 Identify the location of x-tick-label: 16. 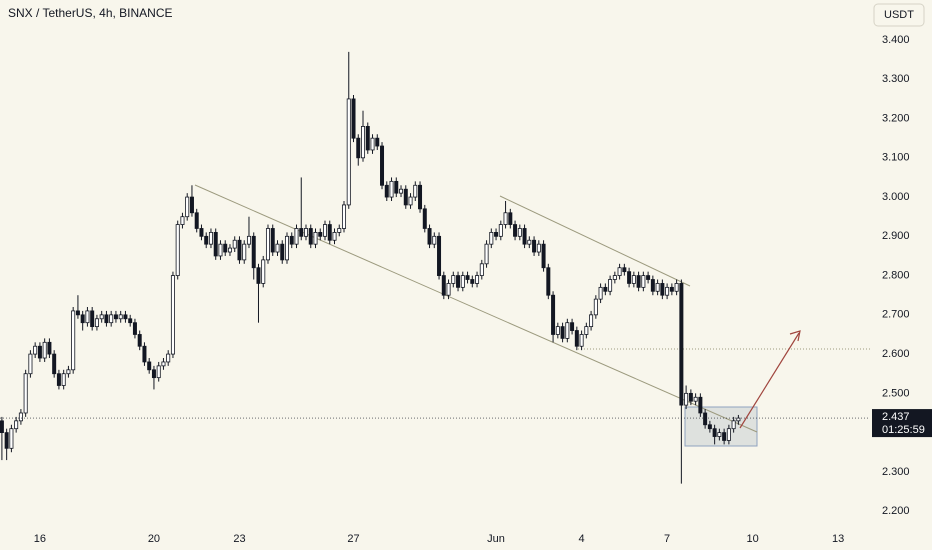
(40, 539).